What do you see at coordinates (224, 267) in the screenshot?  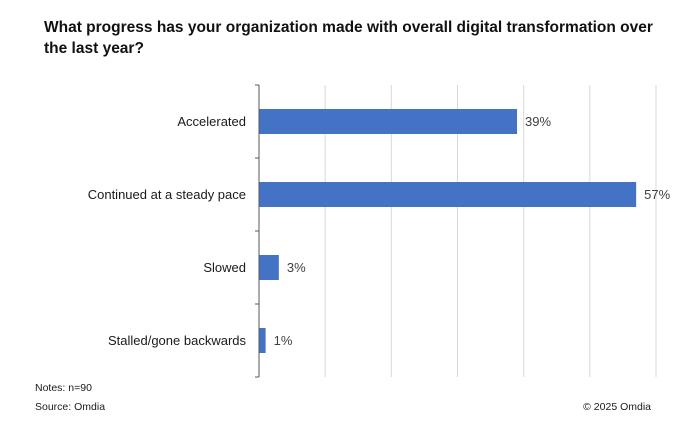 I see `category-label: Slowed` at bounding box center [224, 267].